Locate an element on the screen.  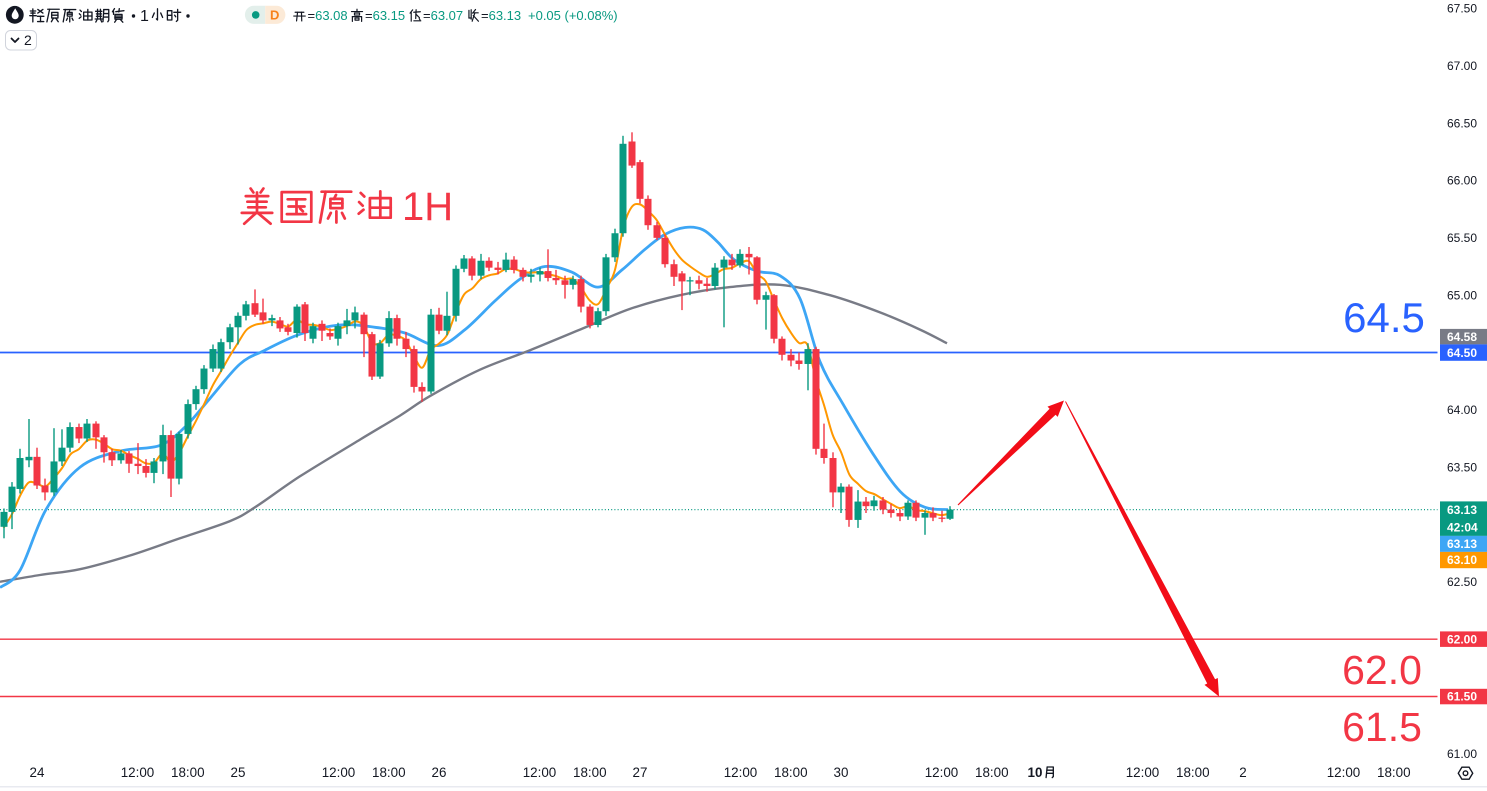
svg-text: 25 is located at coordinates (238, 772).